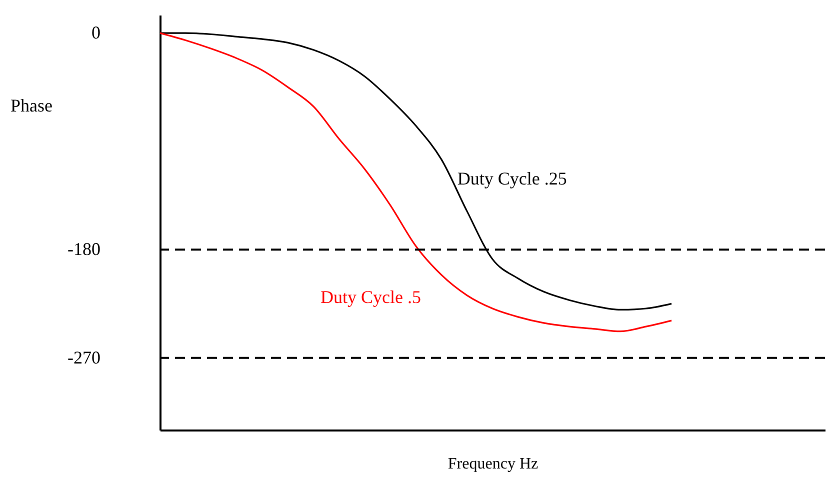  What do you see at coordinates (493, 464) in the screenshot?
I see `x-axis-title: Frequency Hz` at bounding box center [493, 464].